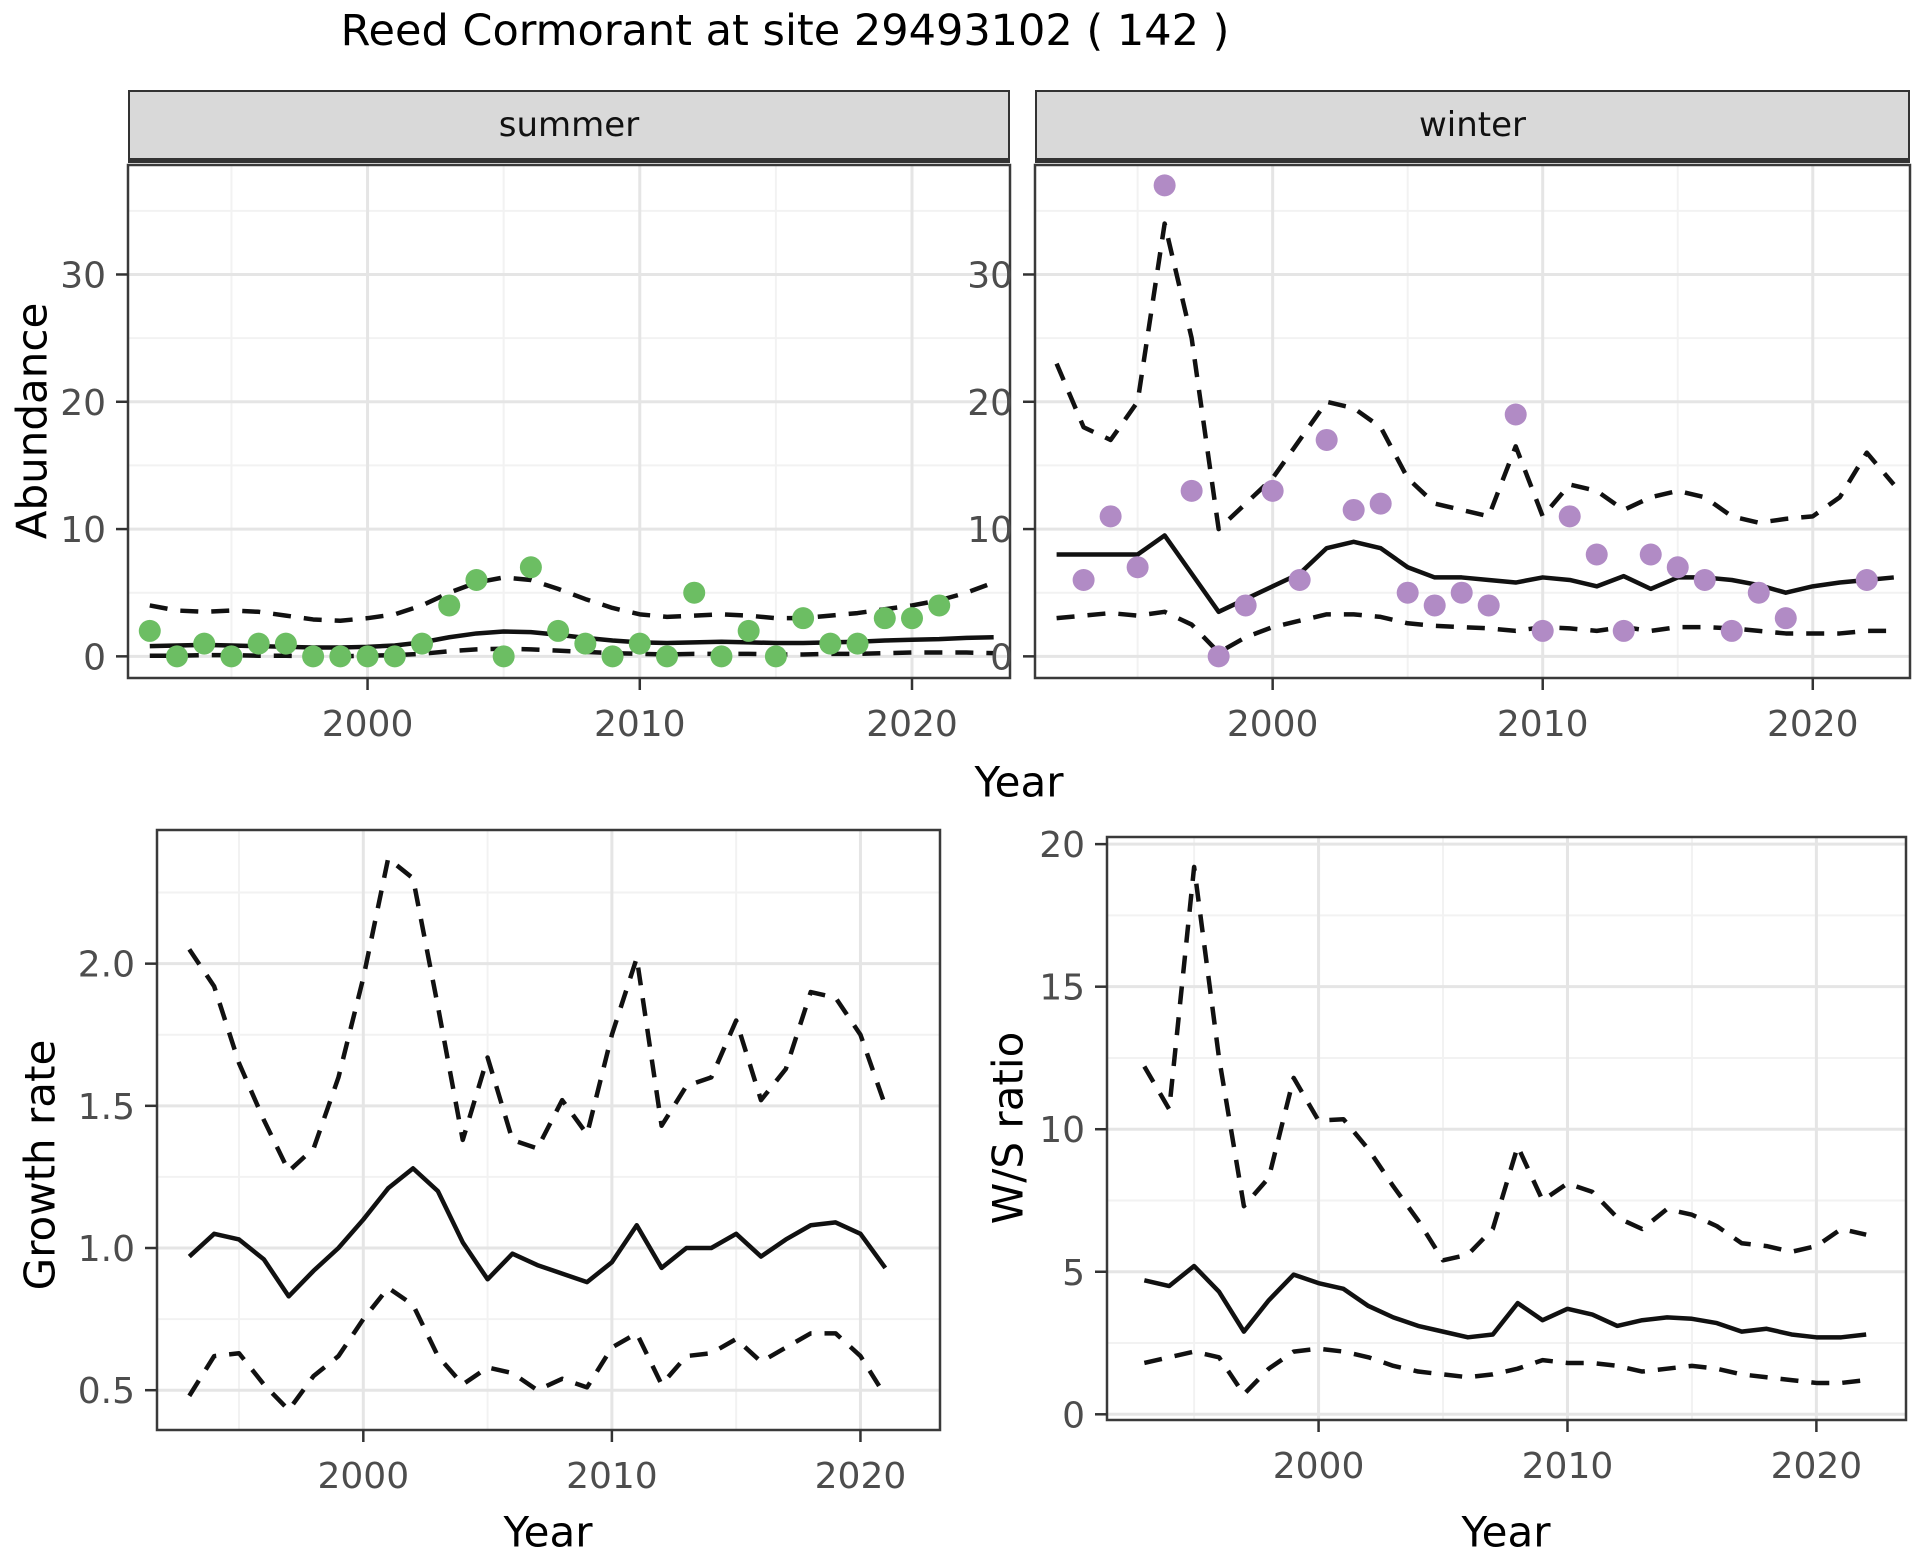 The width and height of the screenshot is (1920, 1560). Describe the element at coordinates (1062, 988) in the screenshot. I see `y-tick-label: 15` at that location.